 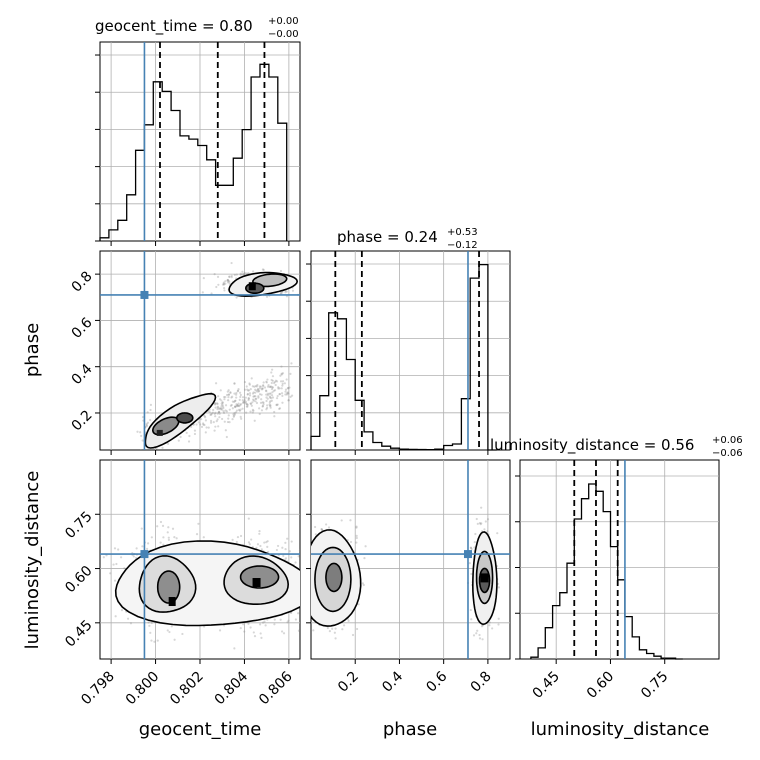 I want to click on title-geocent-minus: −0.00, so click(x=283, y=34).